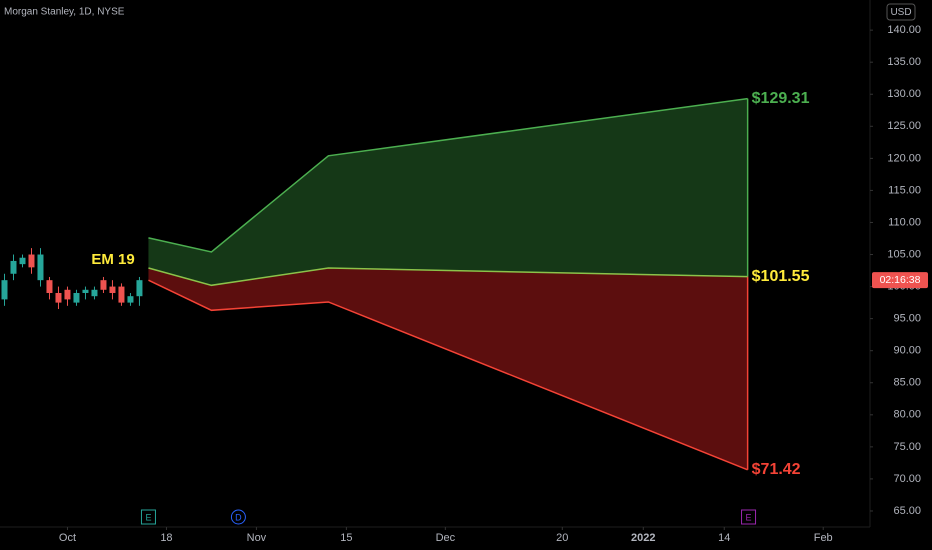 Image resolution: width=932 pixels, height=550 pixels. I want to click on y-tick-label: 75.00, so click(907, 447).